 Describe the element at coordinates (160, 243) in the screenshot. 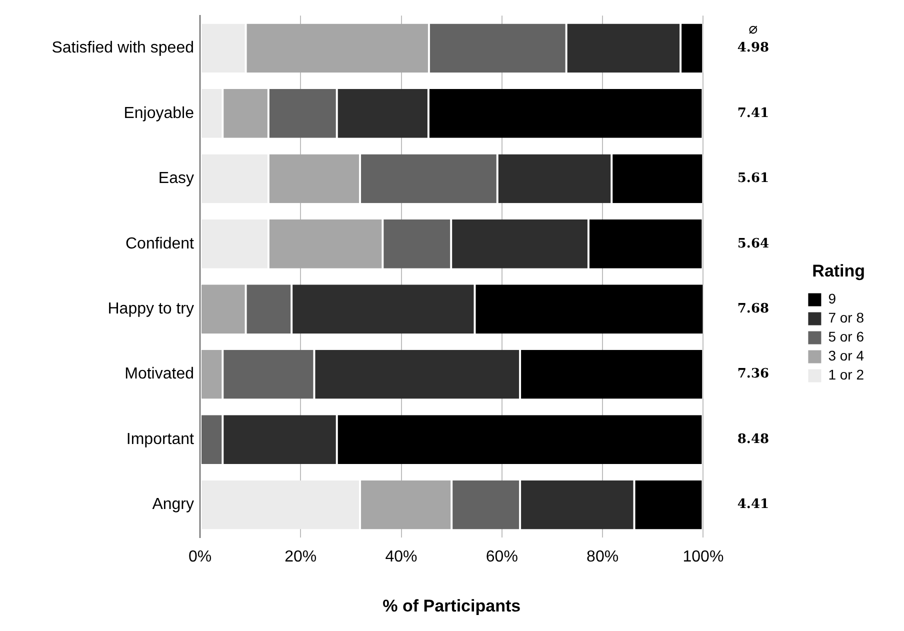

I see `y-tick-label: Confident` at that location.